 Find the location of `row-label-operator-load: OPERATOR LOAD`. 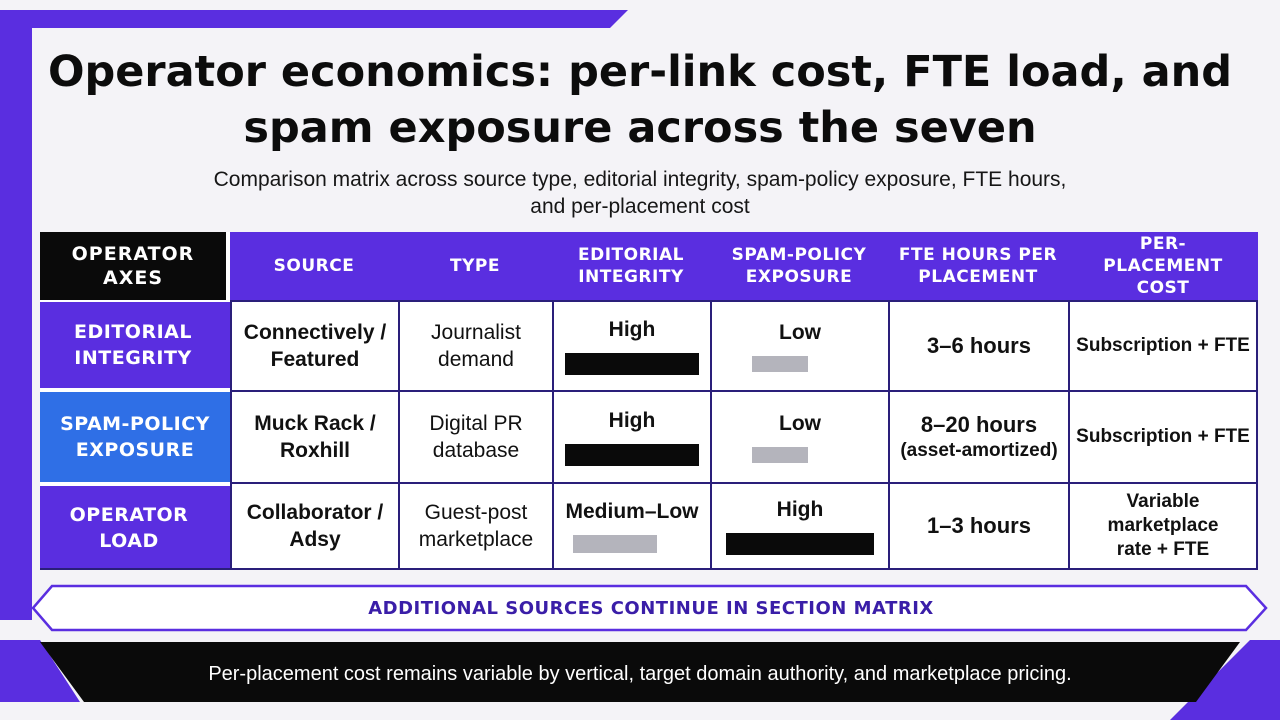

row-label-operator-load: OPERATOR LOAD is located at coordinates (129, 528).